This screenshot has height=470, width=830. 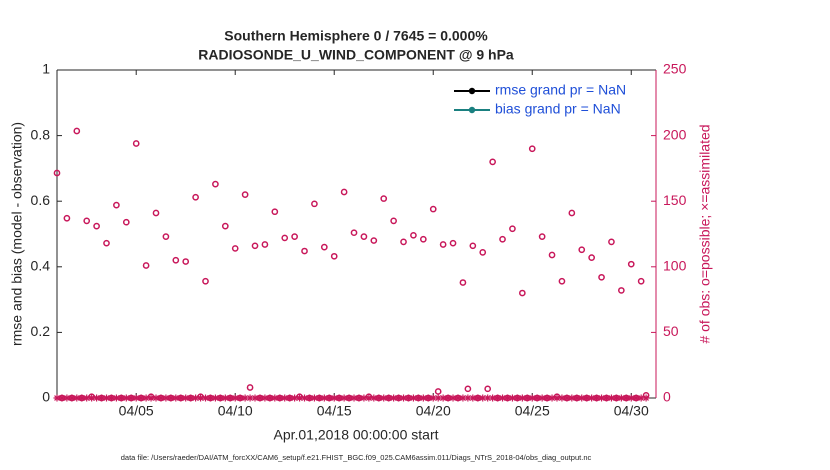 What do you see at coordinates (41, 331) in the screenshot?
I see `y-tick-label: 0.2` at bounding box center [41, 331].